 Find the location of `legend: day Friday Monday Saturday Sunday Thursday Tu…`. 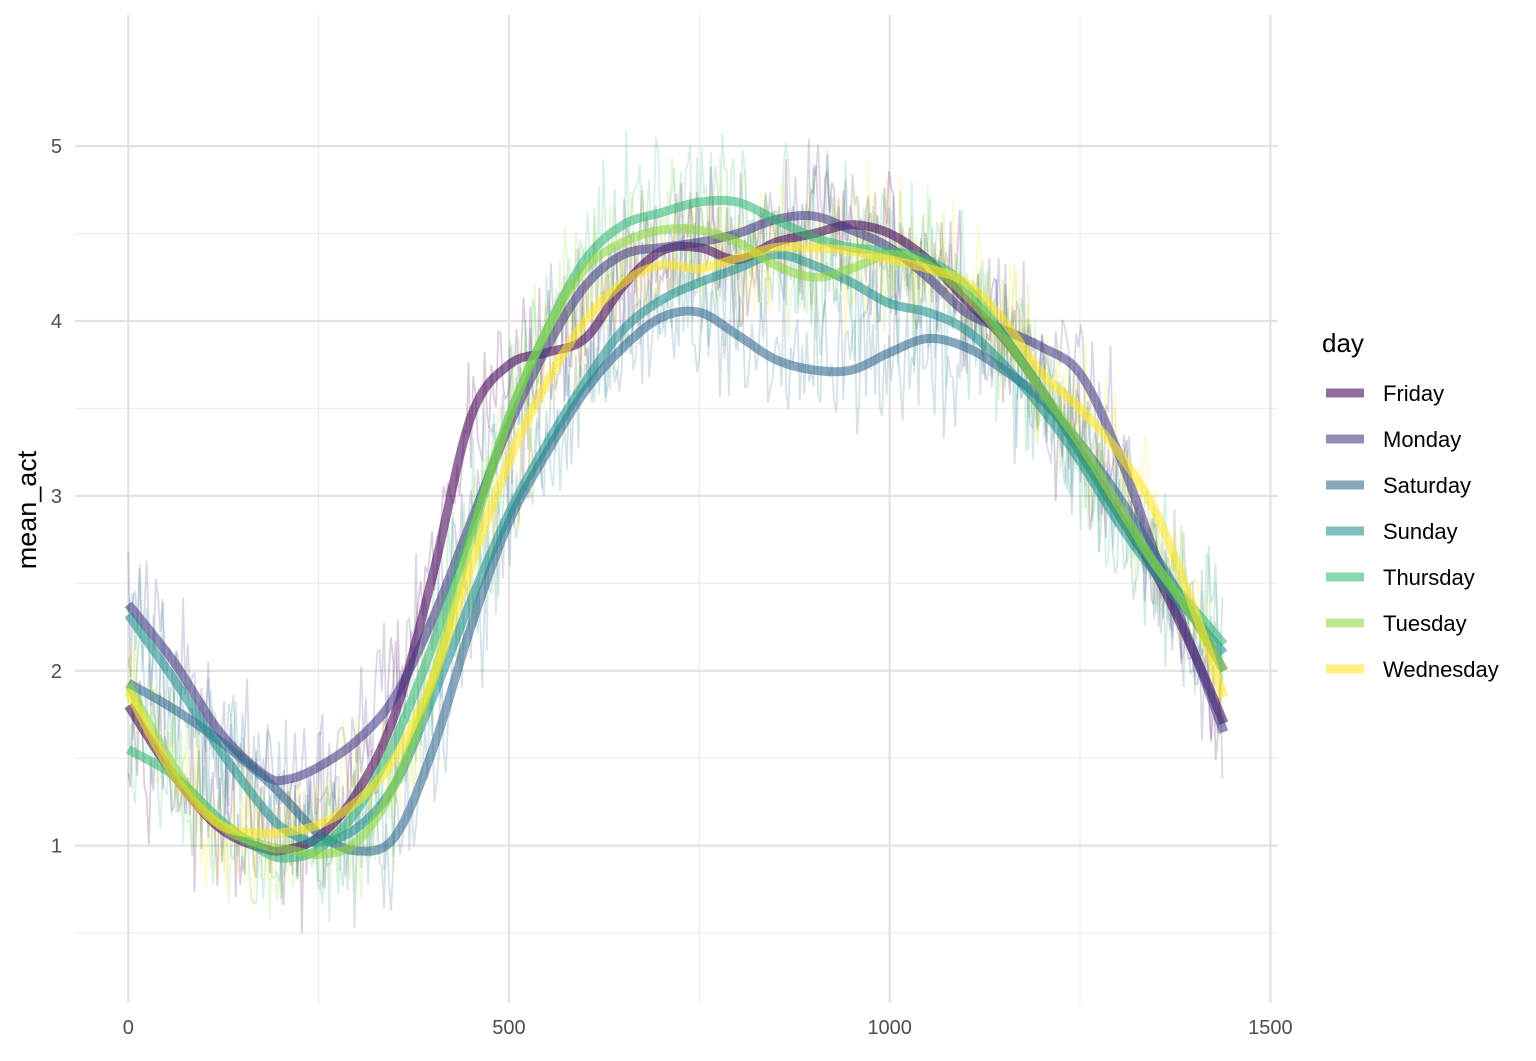

legend: day Friday Monday Saturday Sunday Thursday Tu… is located at coordinates (1410, 505).